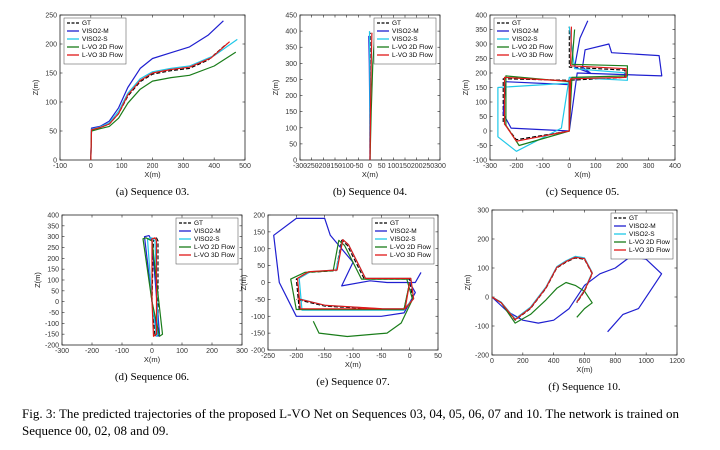  I want to click on x-tick-label: 150, so click(405, 166).